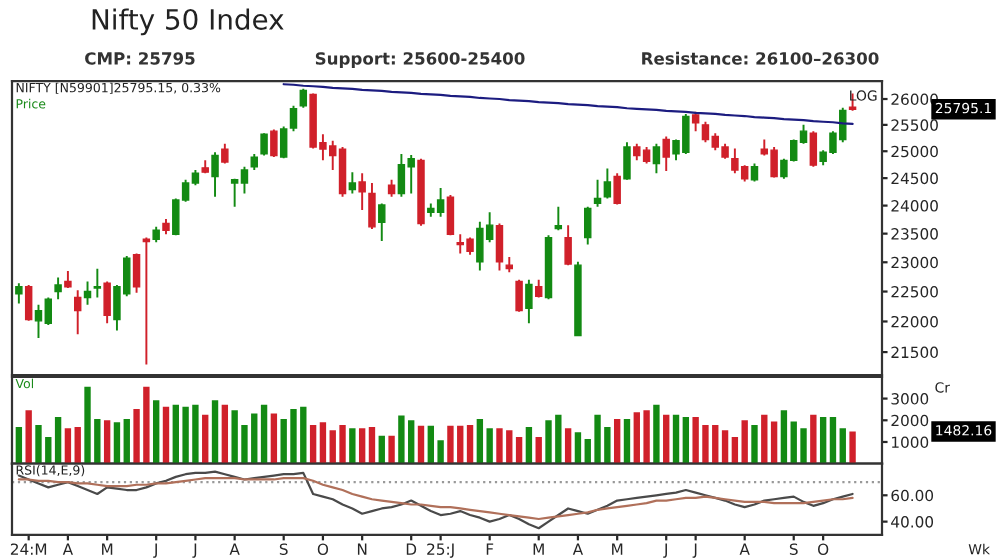  I want to click on text: Support: 25600-25400, so click(420, 60).